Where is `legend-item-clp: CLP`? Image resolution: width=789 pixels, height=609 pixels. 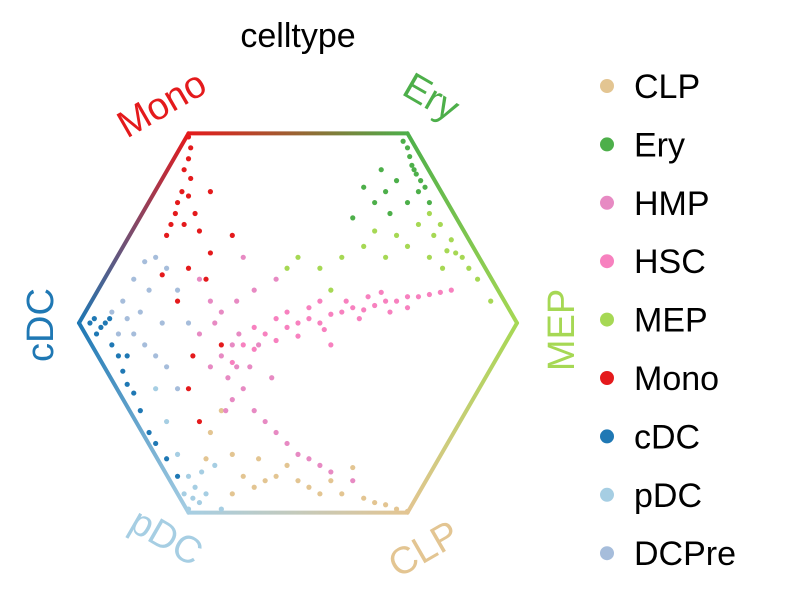
legend-item-clp: CLP is located at coordinates (650, 87).